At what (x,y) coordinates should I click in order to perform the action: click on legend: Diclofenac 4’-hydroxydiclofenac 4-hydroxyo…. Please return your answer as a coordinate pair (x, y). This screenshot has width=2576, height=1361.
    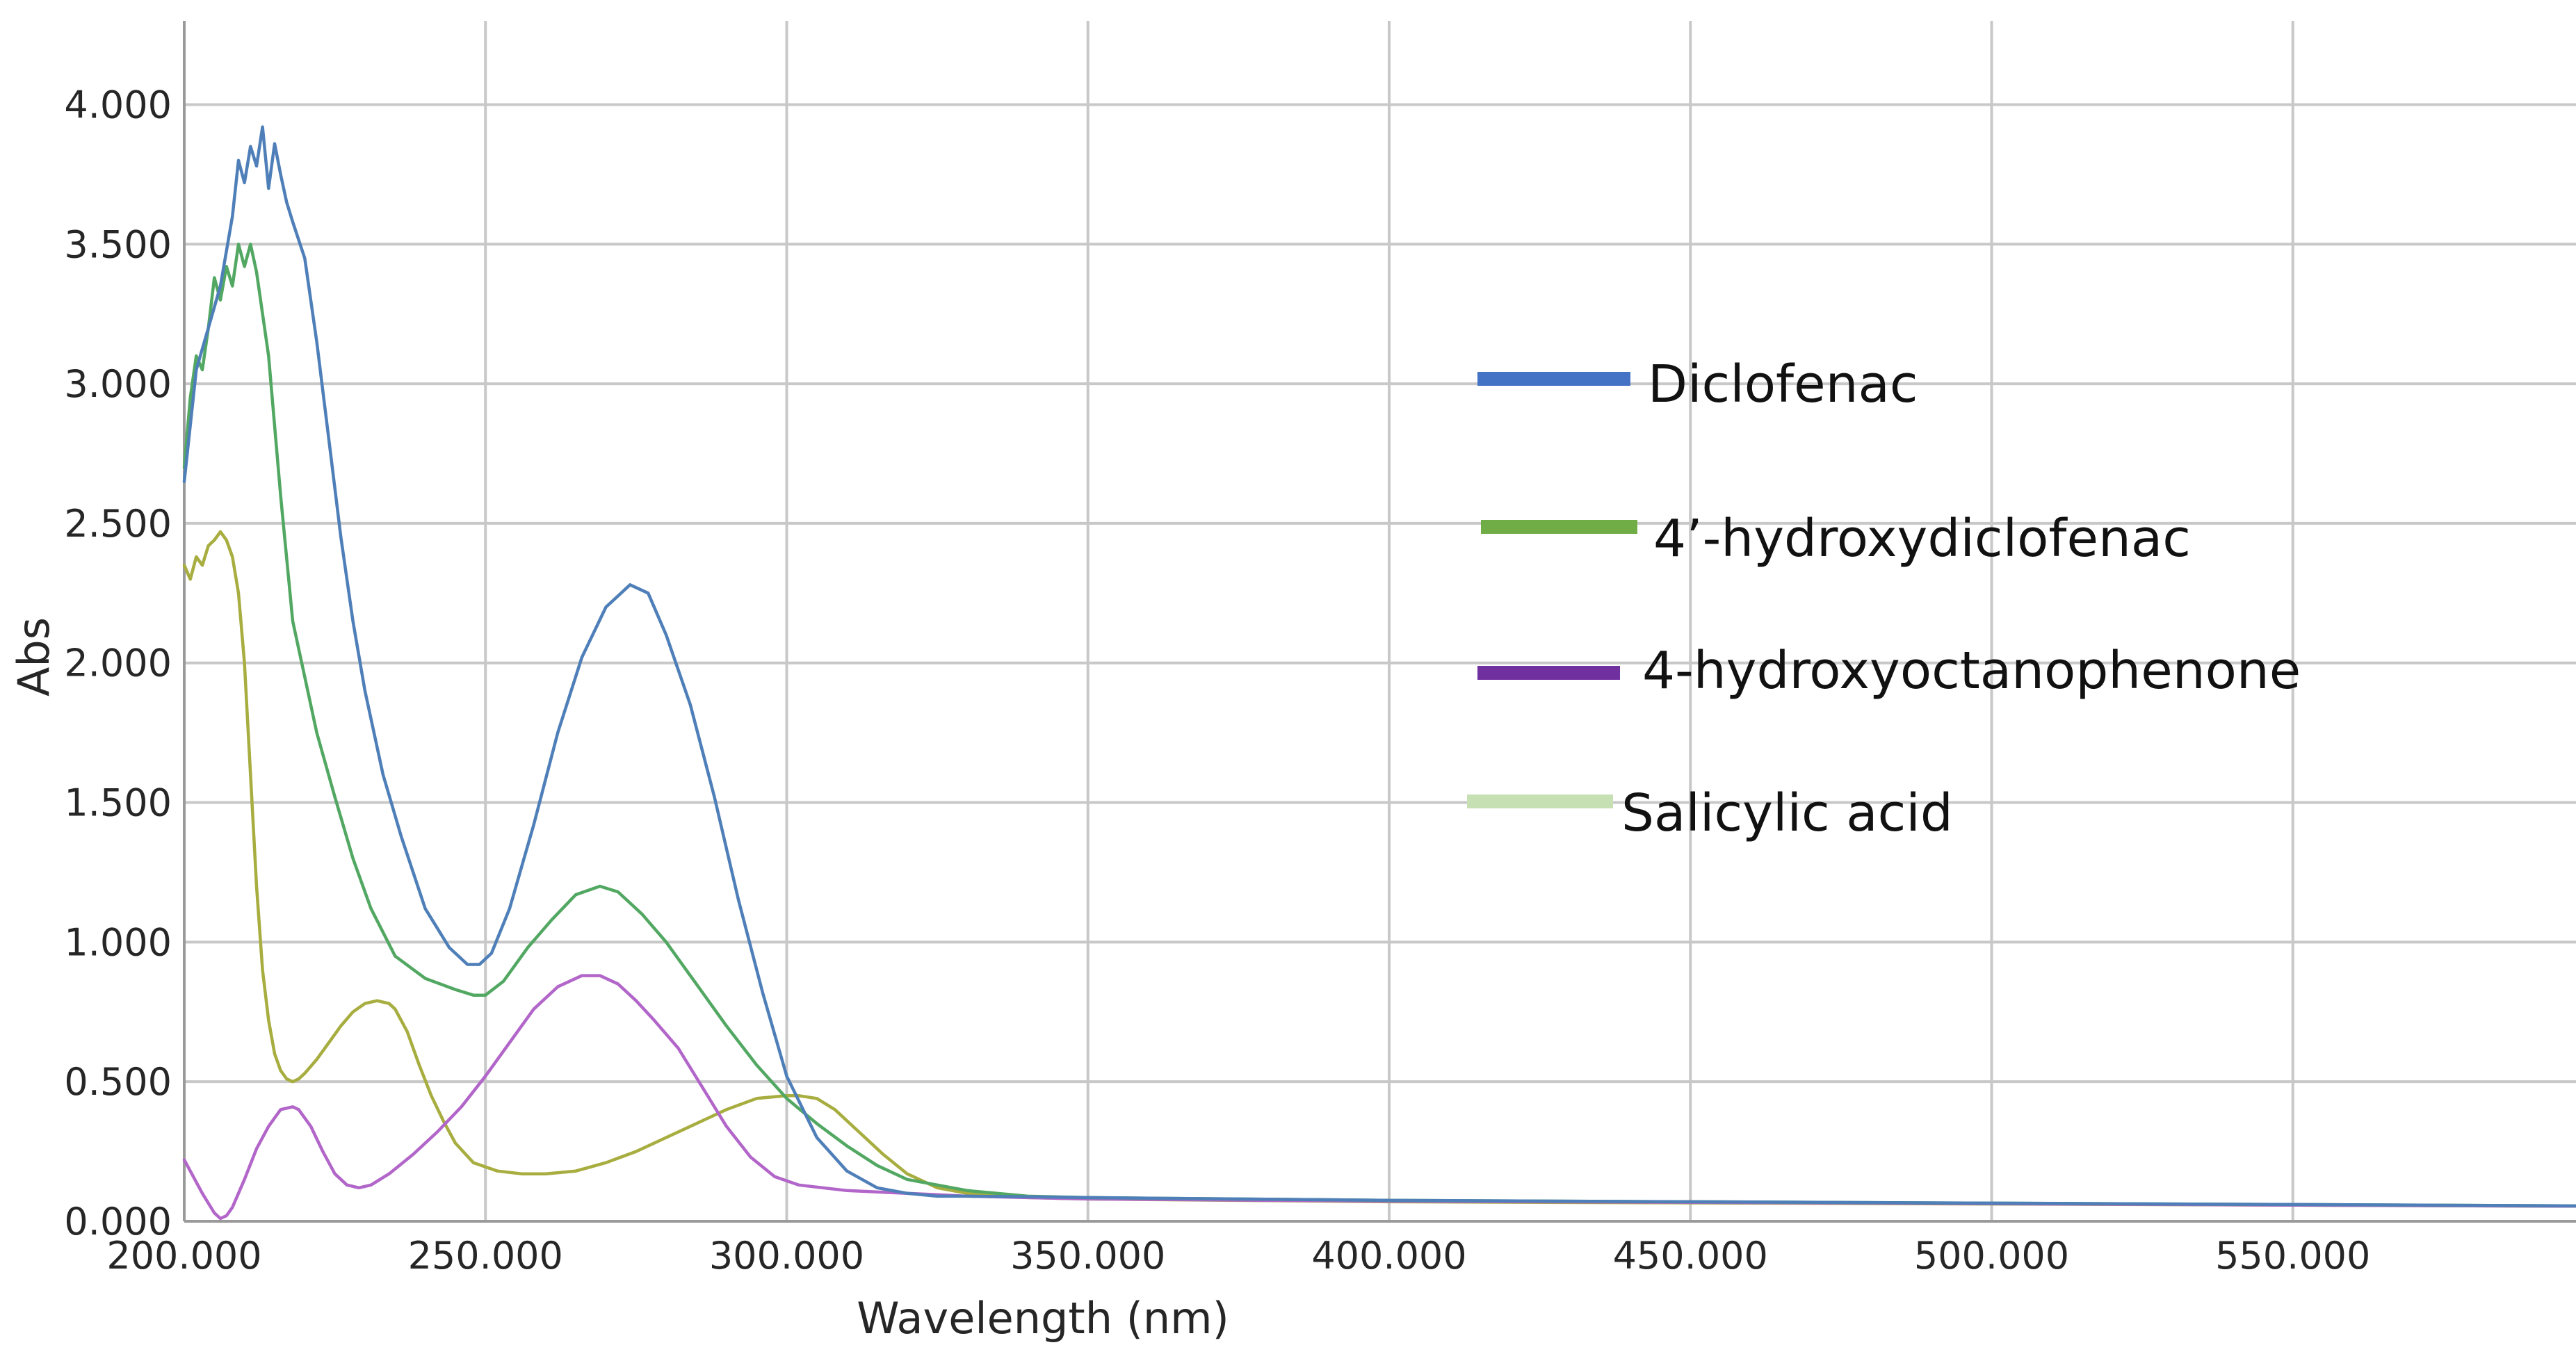
    Looking at the image, I should click on (1884, 599).